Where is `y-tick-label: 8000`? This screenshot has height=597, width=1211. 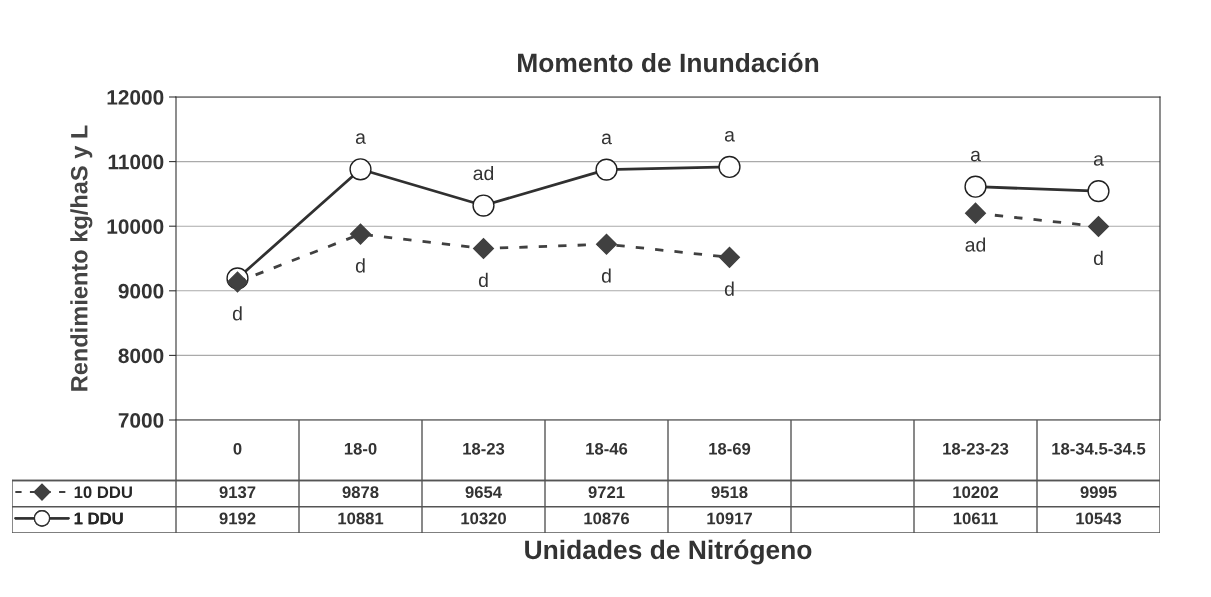
y-tick-label: 8000 is located at coordinates (141, 356).